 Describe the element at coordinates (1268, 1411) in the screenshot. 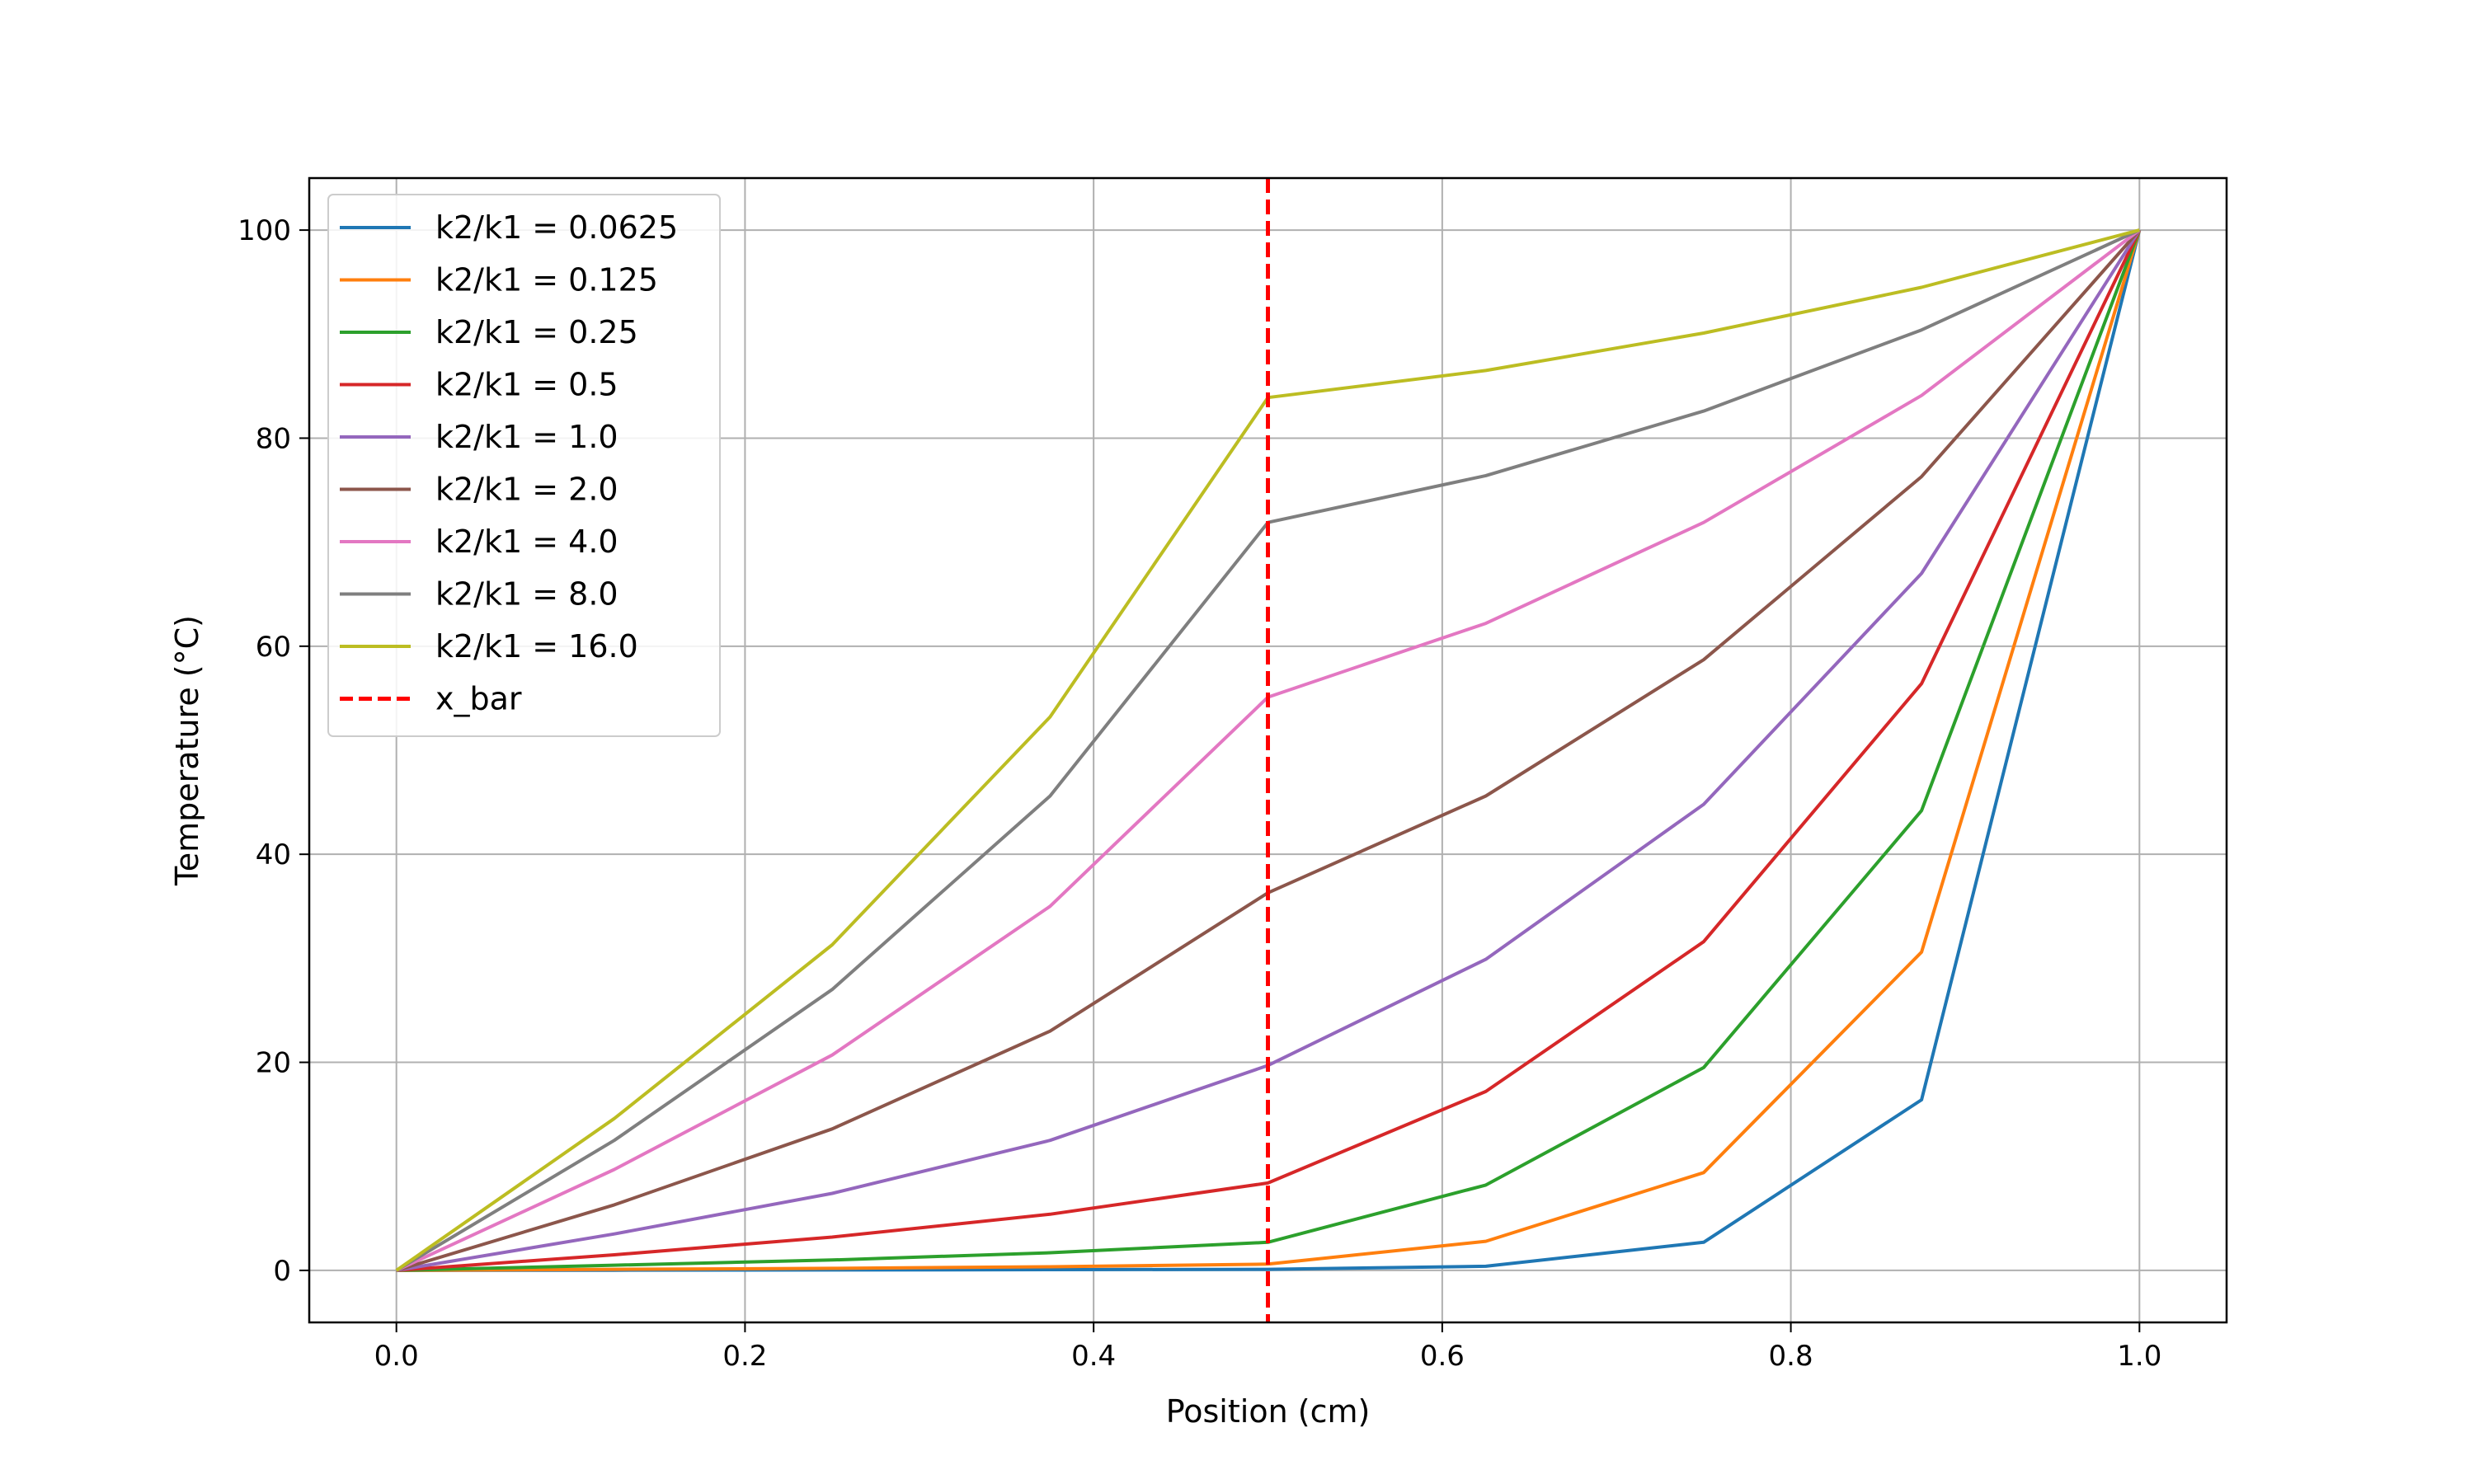

I see `x-axis-label: Position (cm)` at that location.